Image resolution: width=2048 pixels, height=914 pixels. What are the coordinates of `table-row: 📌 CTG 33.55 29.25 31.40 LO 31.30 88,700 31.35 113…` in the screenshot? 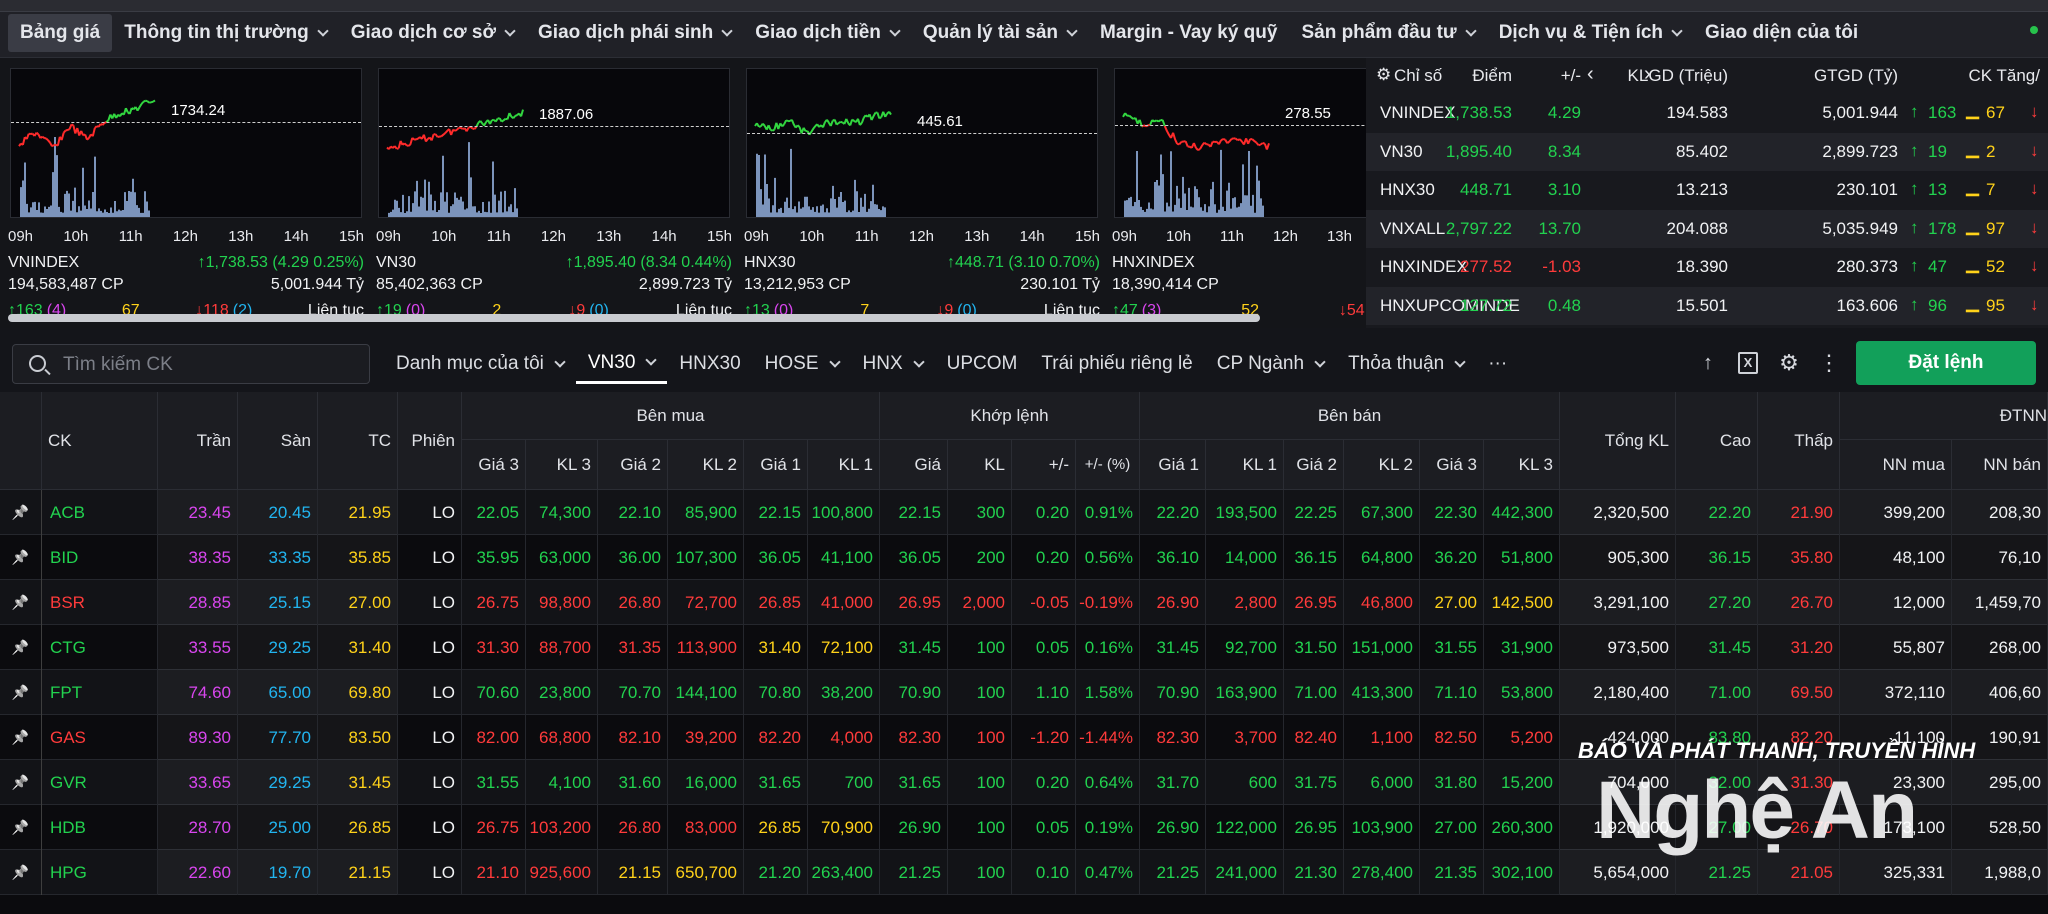 It's located at (1024, 647).